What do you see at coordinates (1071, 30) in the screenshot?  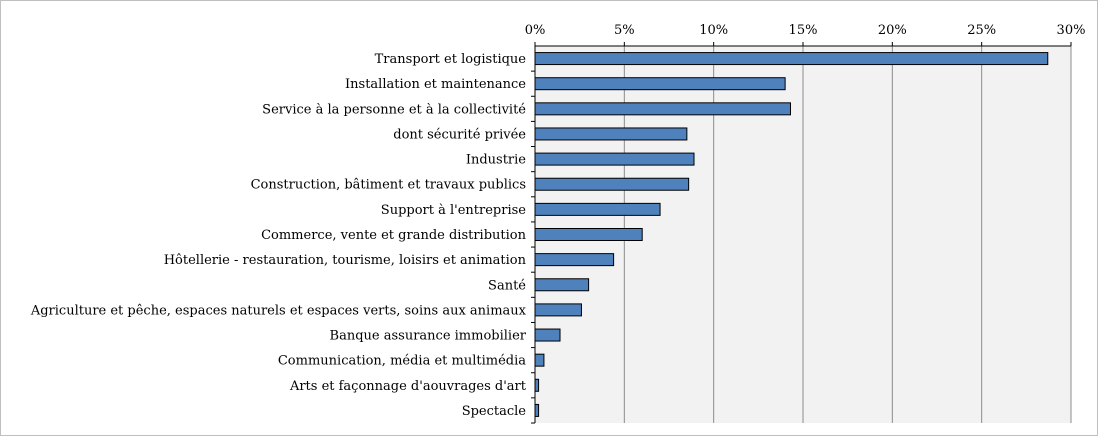 I see `x-tick-label: 30%` at bounding box center [1071, 30].